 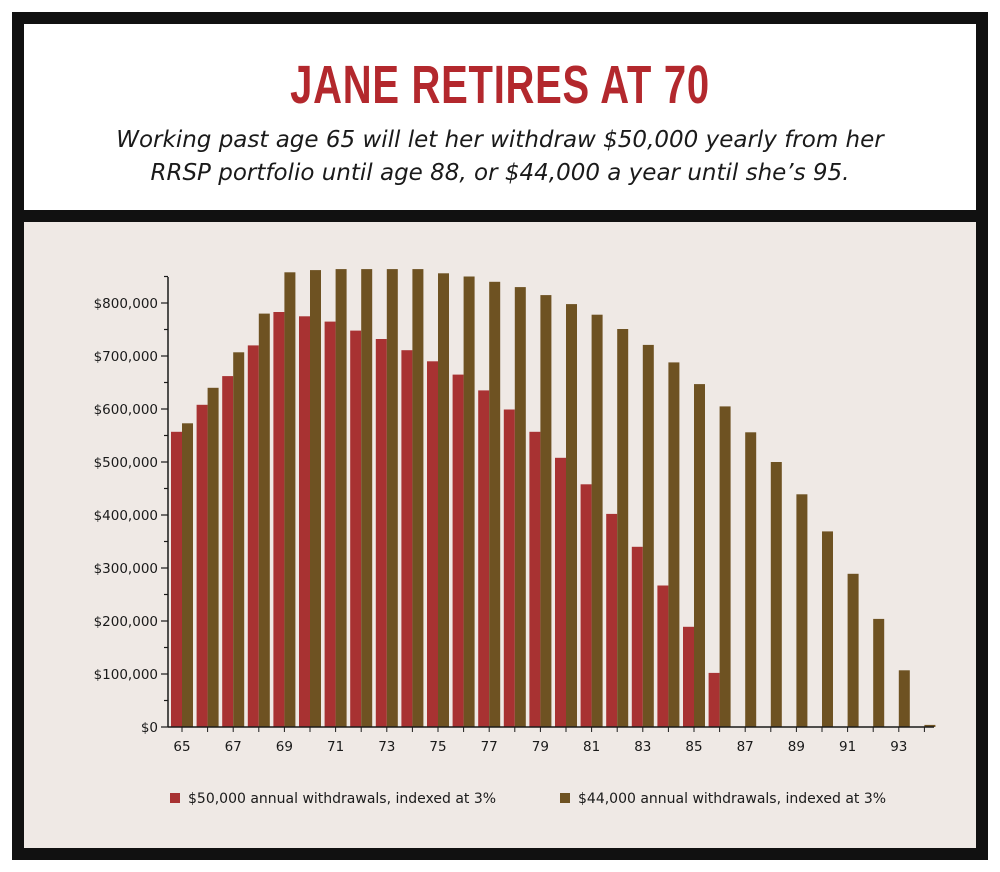 I want to click on y-tick-label: $700,000, so click(x=126, y=357).